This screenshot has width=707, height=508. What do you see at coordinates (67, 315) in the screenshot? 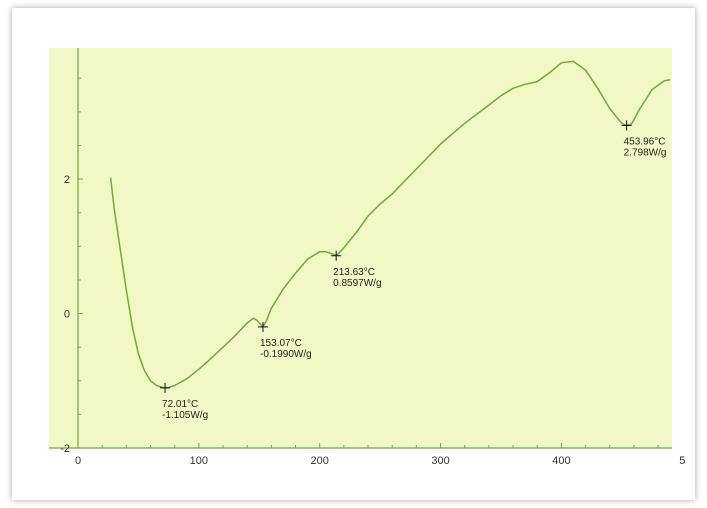
I see `y-tick-label: 0` at bounding box center [67, 315].